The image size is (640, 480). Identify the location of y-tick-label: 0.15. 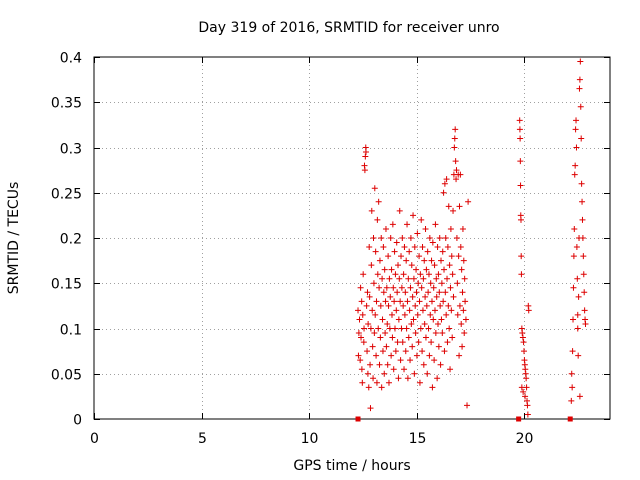
(66, 285).